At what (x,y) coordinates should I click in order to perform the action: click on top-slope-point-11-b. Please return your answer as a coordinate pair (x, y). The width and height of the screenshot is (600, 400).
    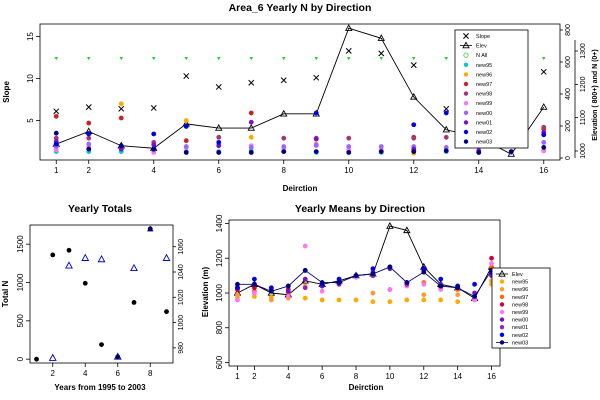
    Looking at the image, I should click on (413, 65).